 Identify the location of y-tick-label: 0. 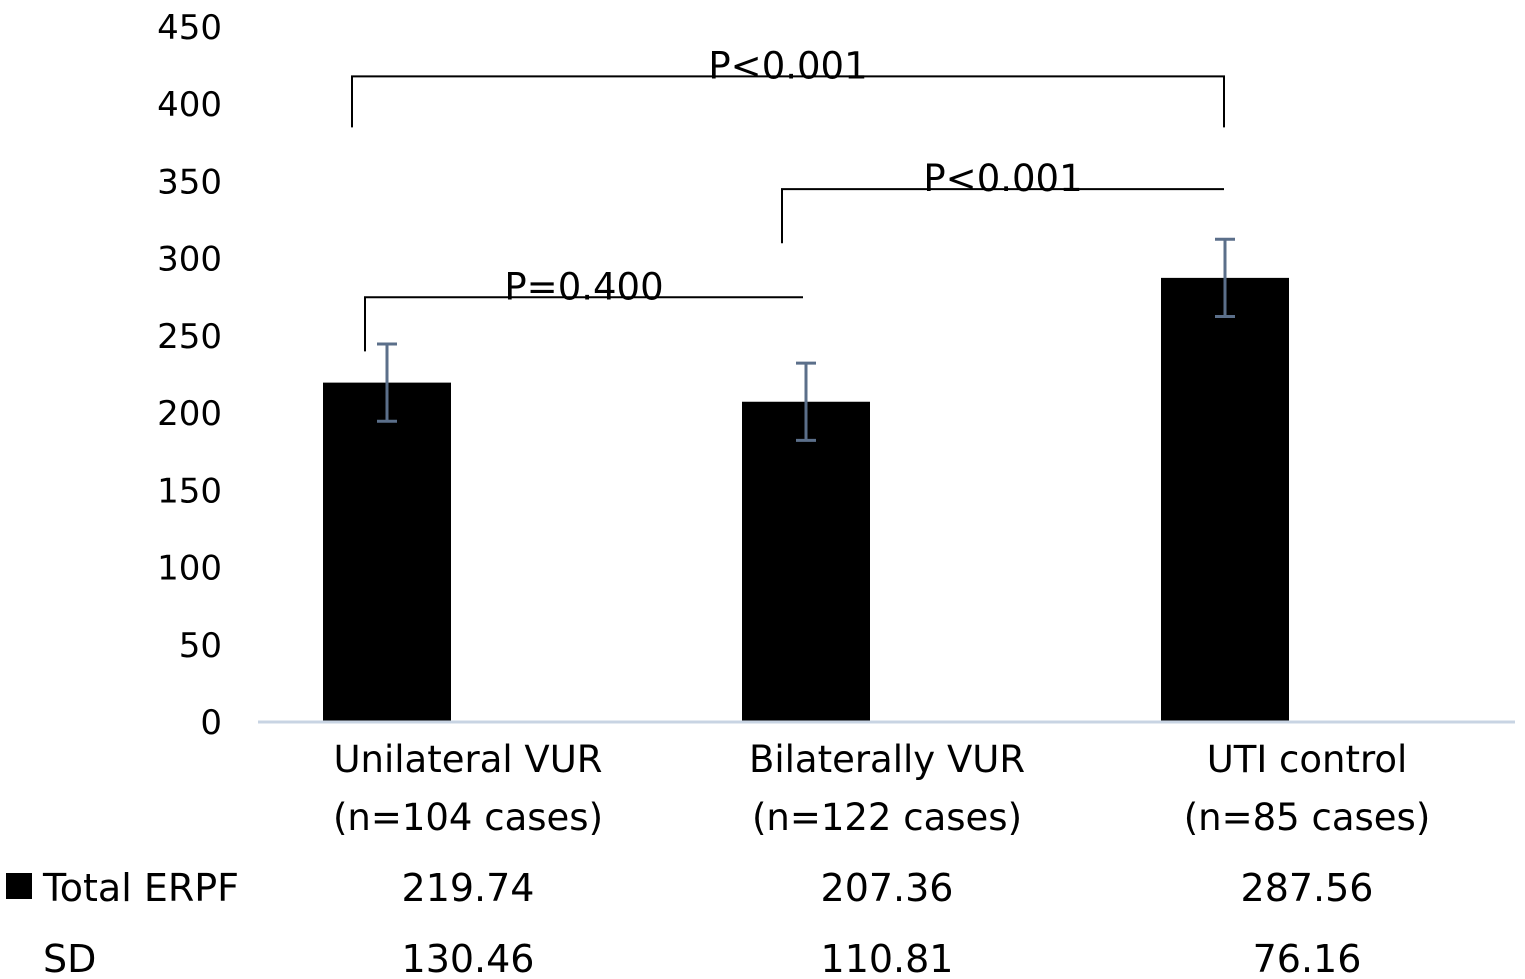
(211, 723).